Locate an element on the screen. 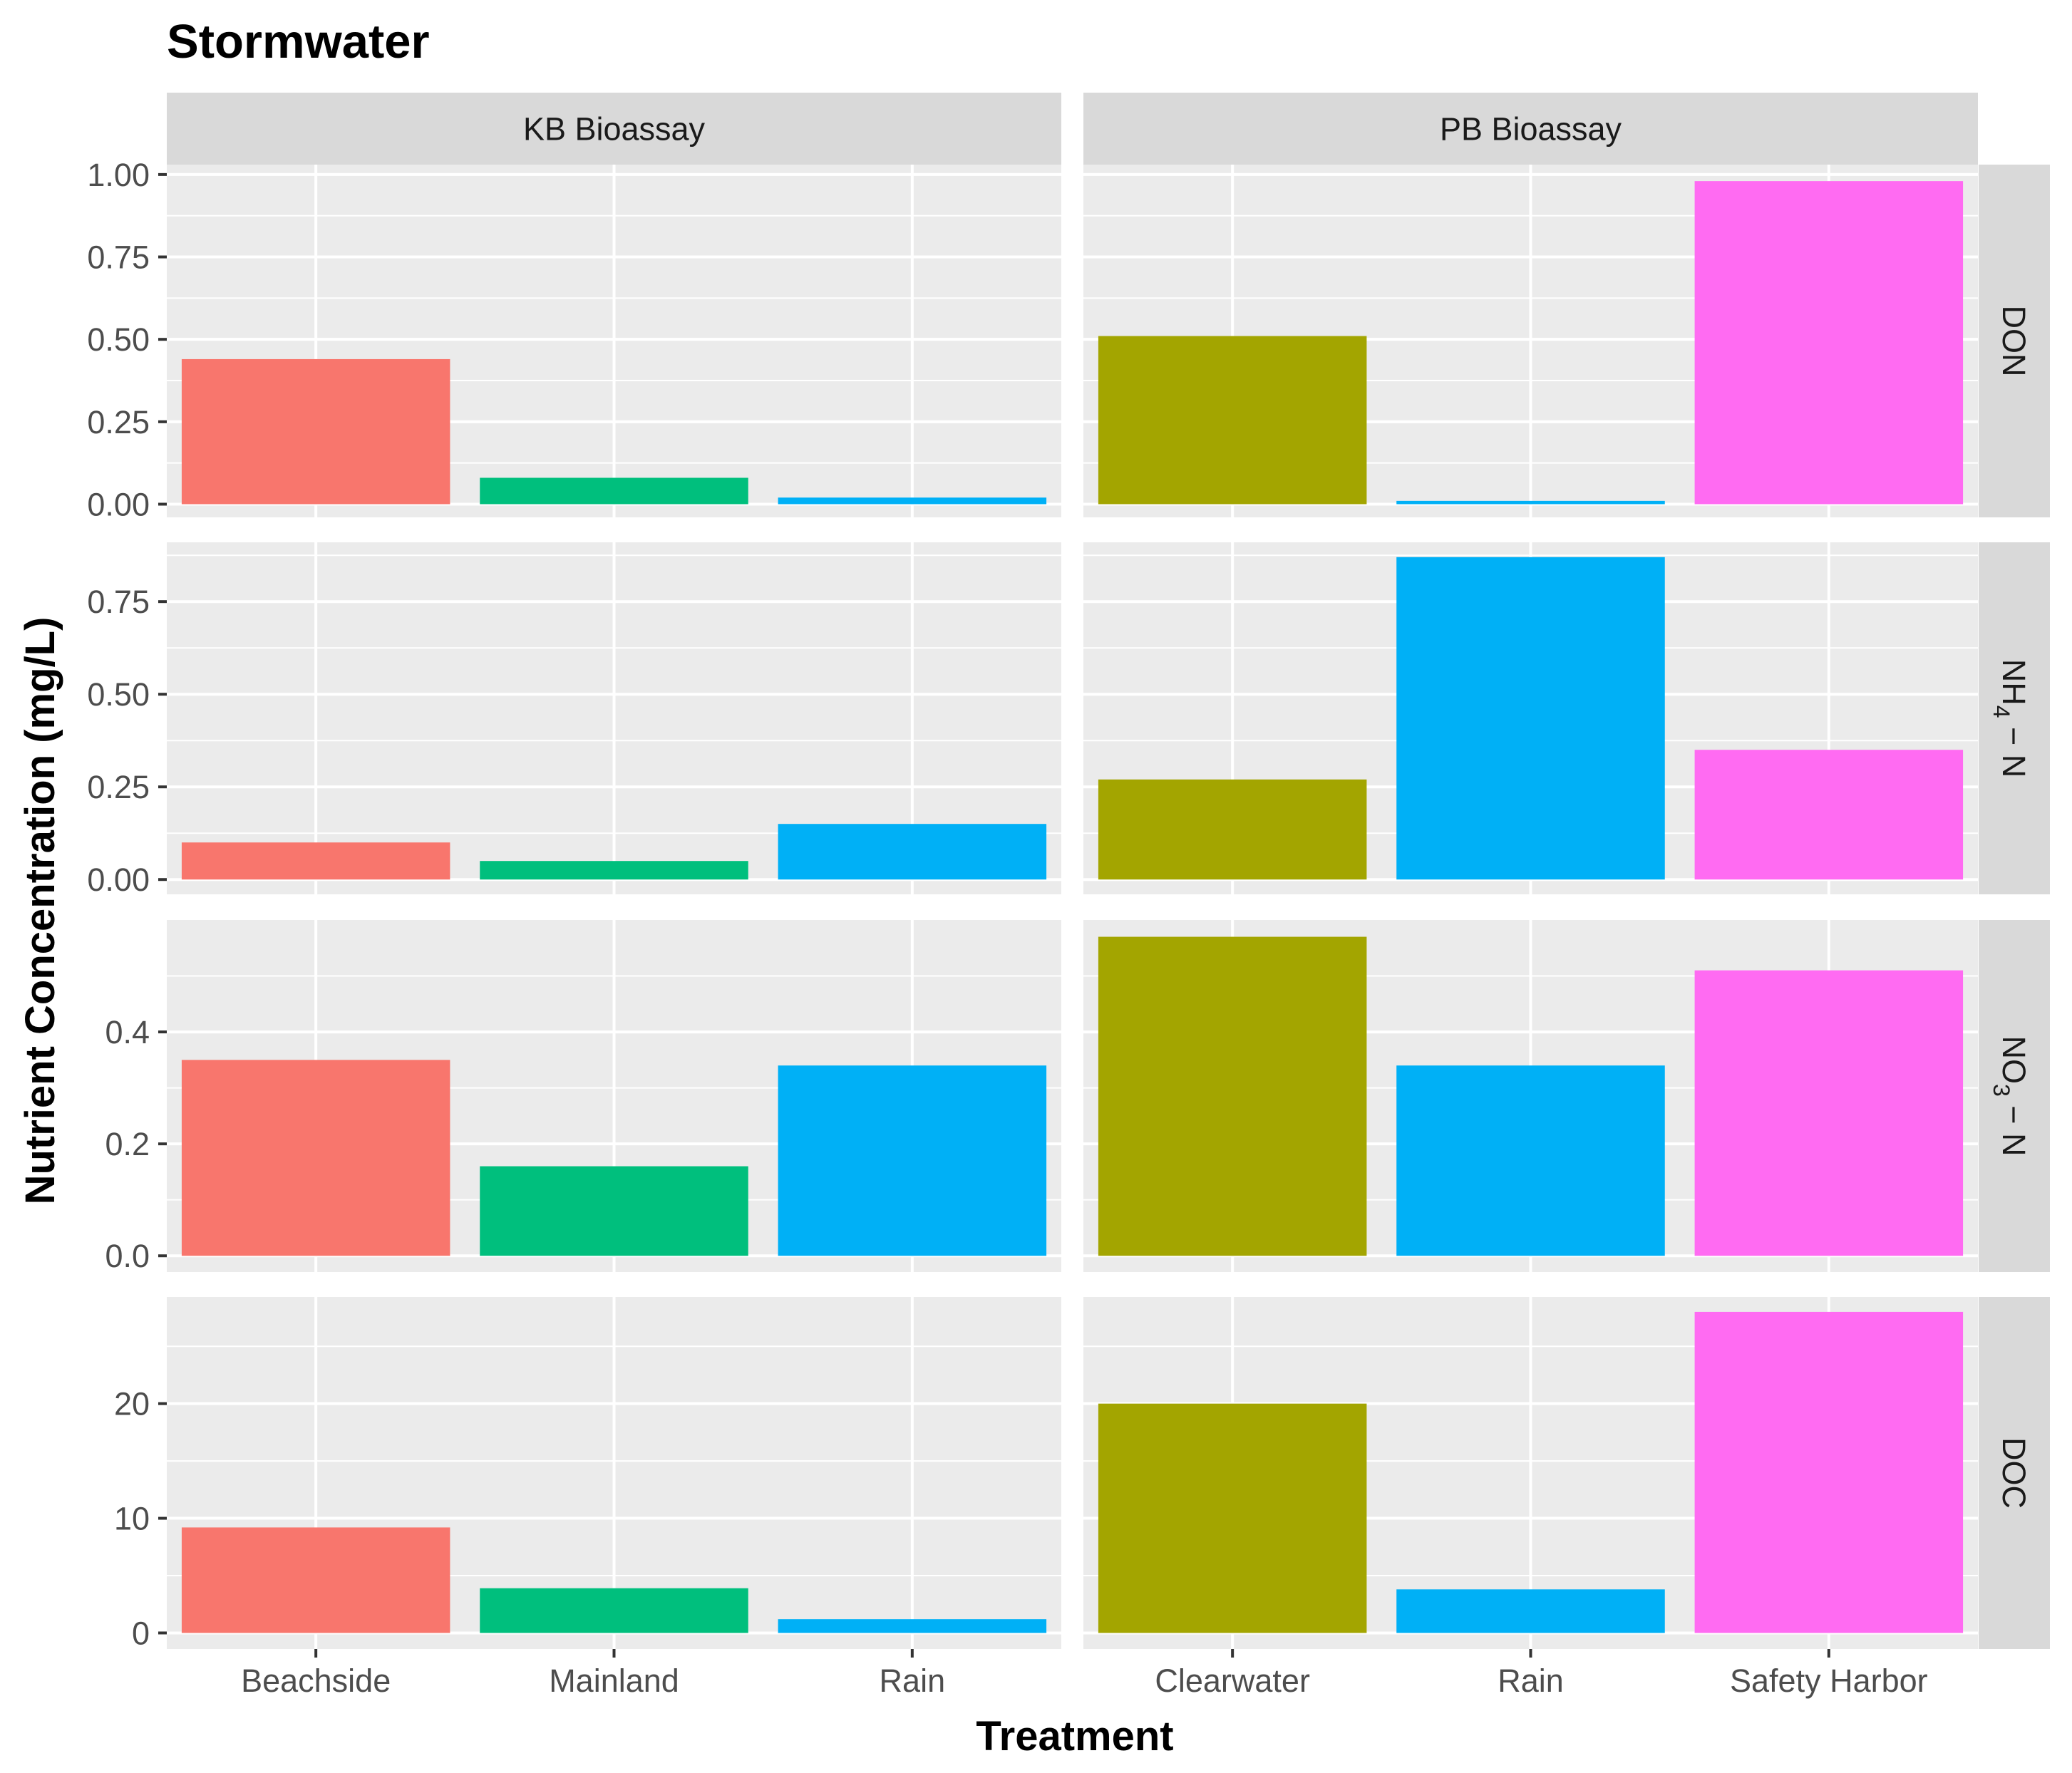 The image size is (2072, 1773). y-tick-label: 10 is located at coordinates (132, 1519).